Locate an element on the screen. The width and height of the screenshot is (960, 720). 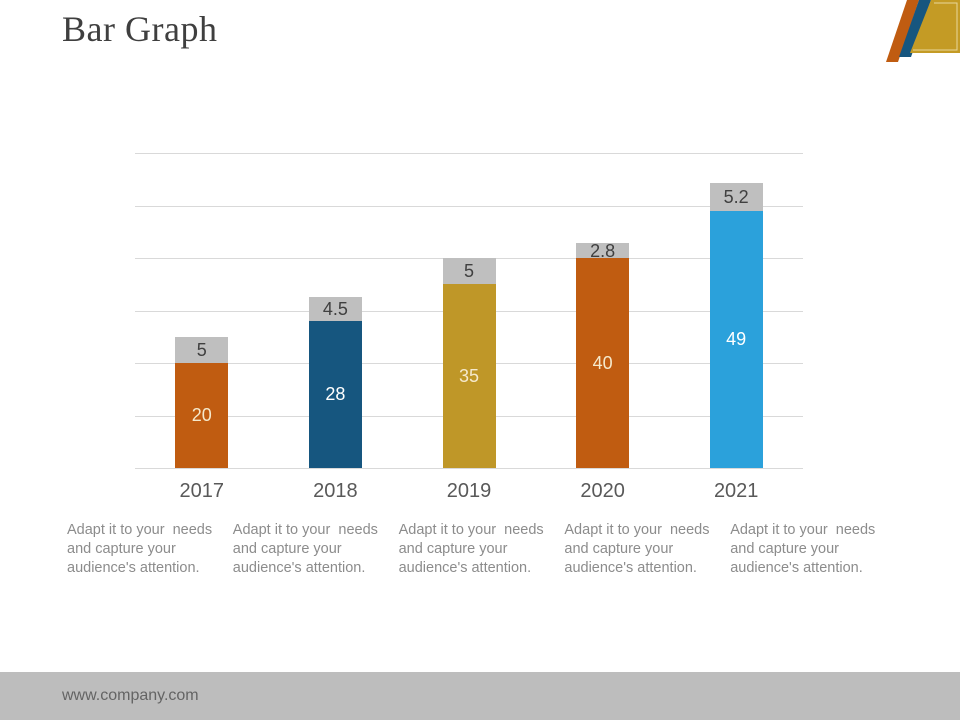
x-axis-label-2019: 2019 is located at coordinates (469, 491).